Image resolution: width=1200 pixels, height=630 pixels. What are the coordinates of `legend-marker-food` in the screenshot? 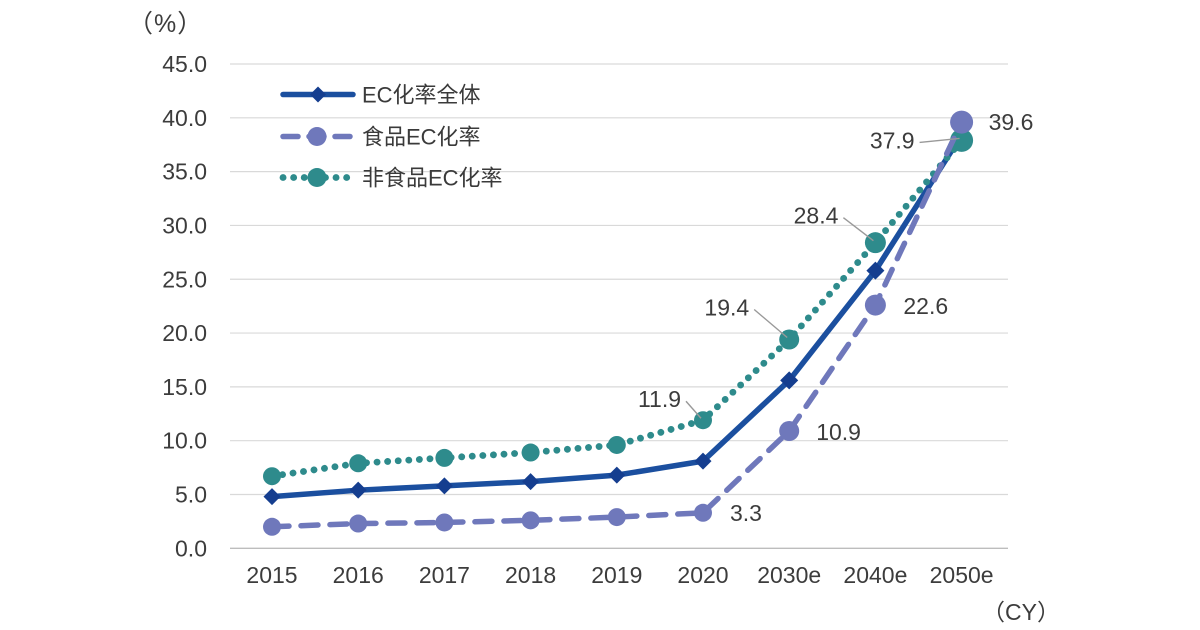 It's located at (317, 136).